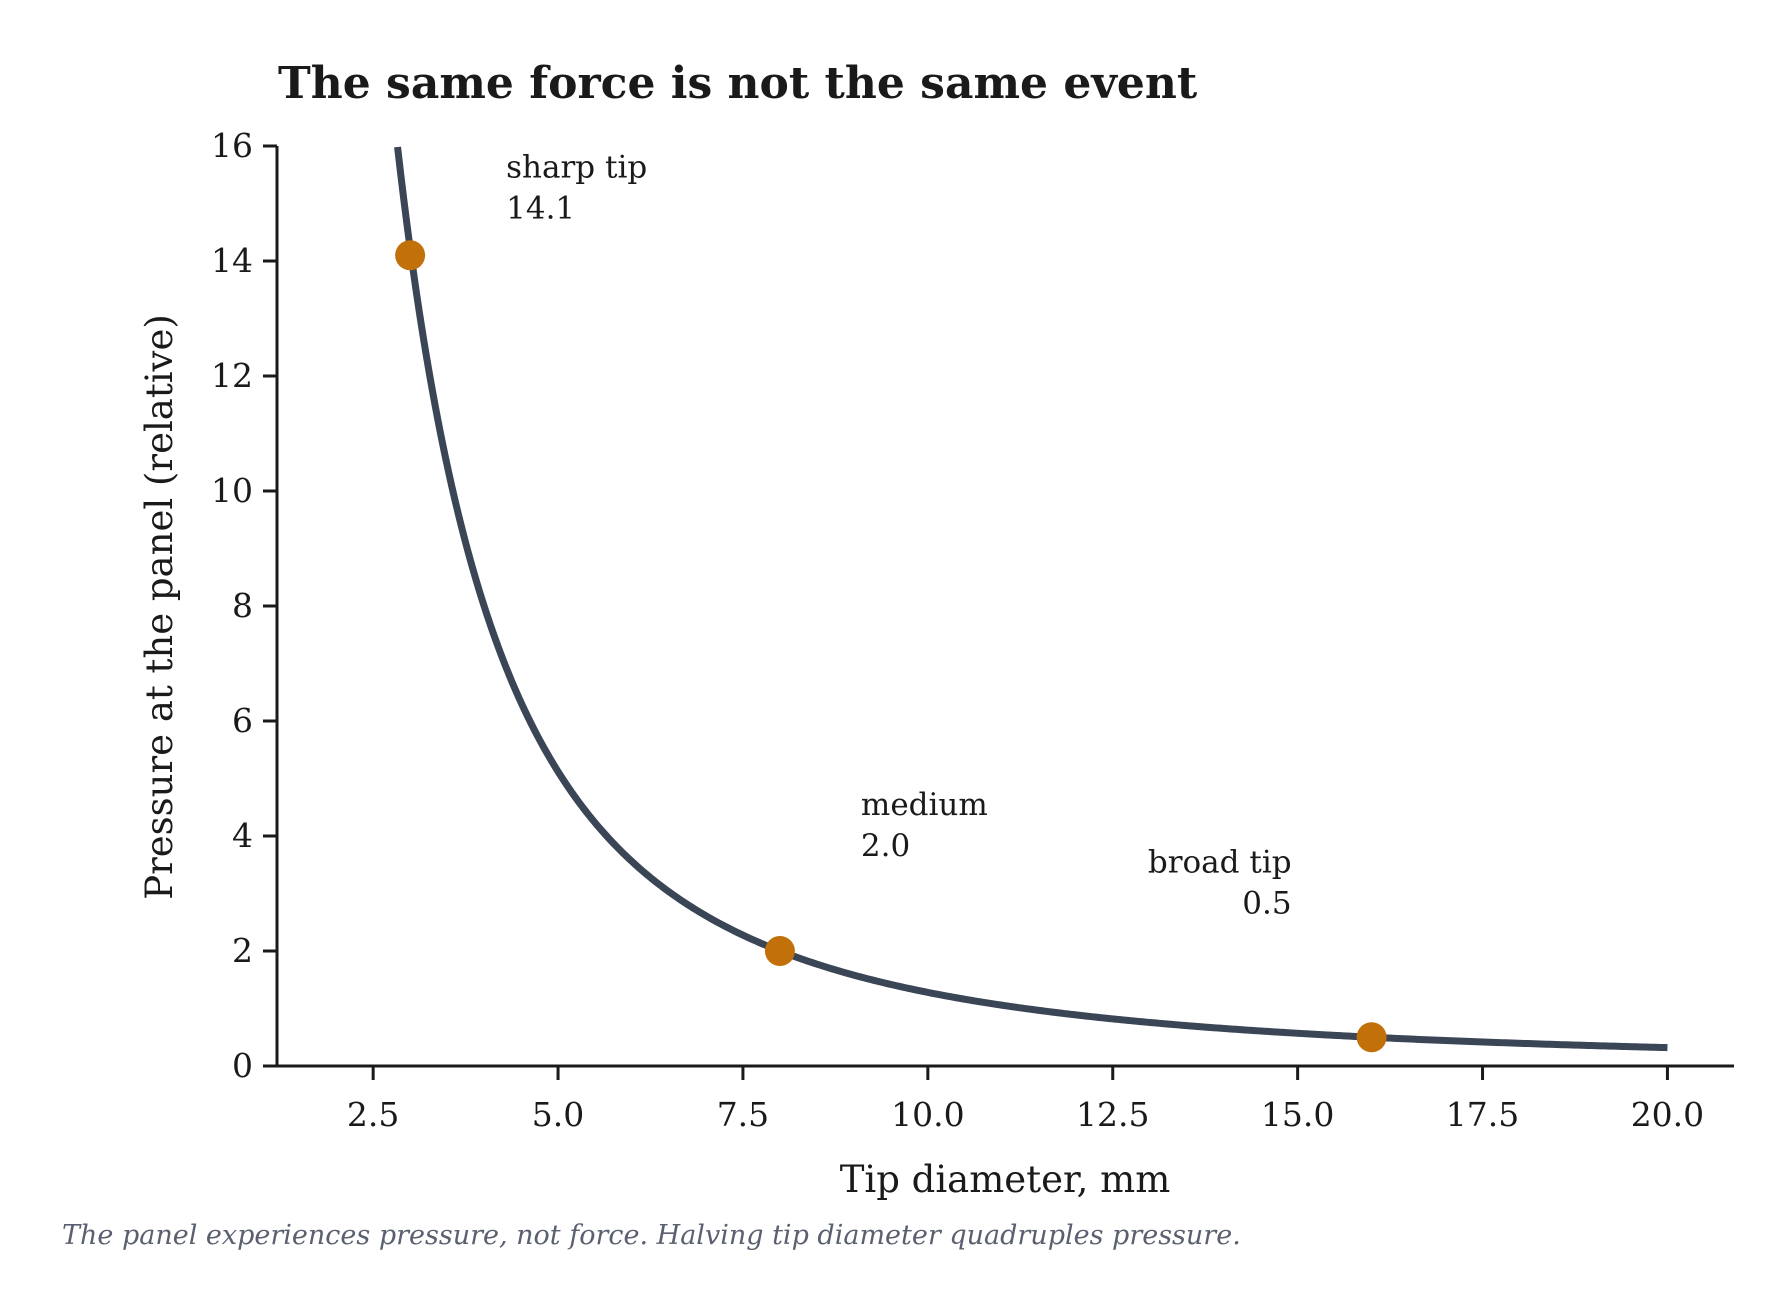 The width and height of the screenshot is (1786, 1309). I want to click on y-tick-label: 6, so click(242, 720).